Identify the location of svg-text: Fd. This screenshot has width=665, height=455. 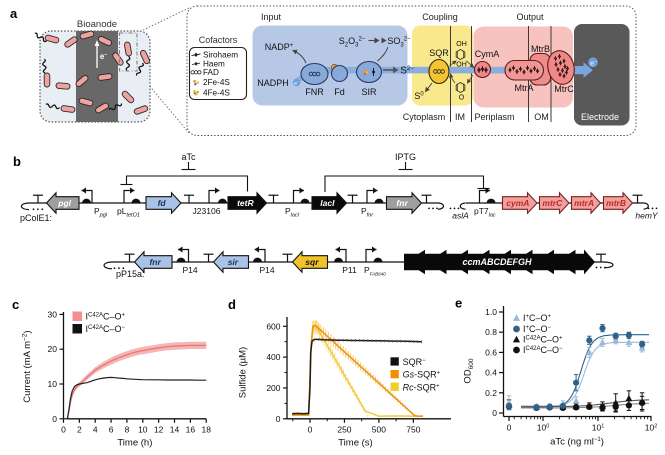
(339, 92).